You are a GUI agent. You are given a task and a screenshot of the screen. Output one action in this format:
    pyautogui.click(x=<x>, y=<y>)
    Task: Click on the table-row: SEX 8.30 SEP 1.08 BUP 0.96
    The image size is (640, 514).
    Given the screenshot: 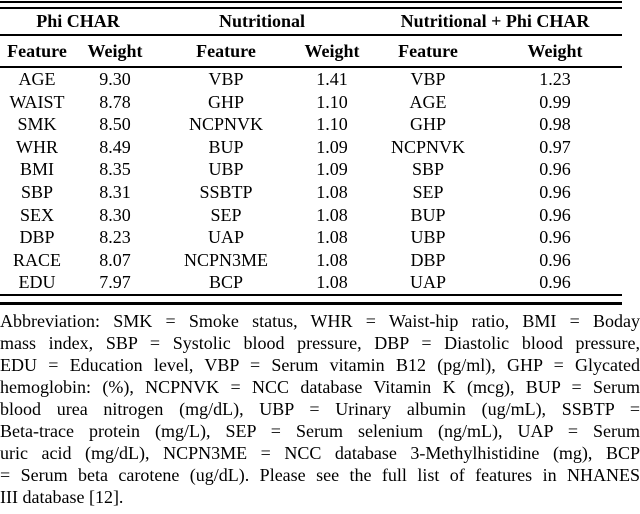 What is the action you would take?
    pyautogui.click(x=311, y=215)
    